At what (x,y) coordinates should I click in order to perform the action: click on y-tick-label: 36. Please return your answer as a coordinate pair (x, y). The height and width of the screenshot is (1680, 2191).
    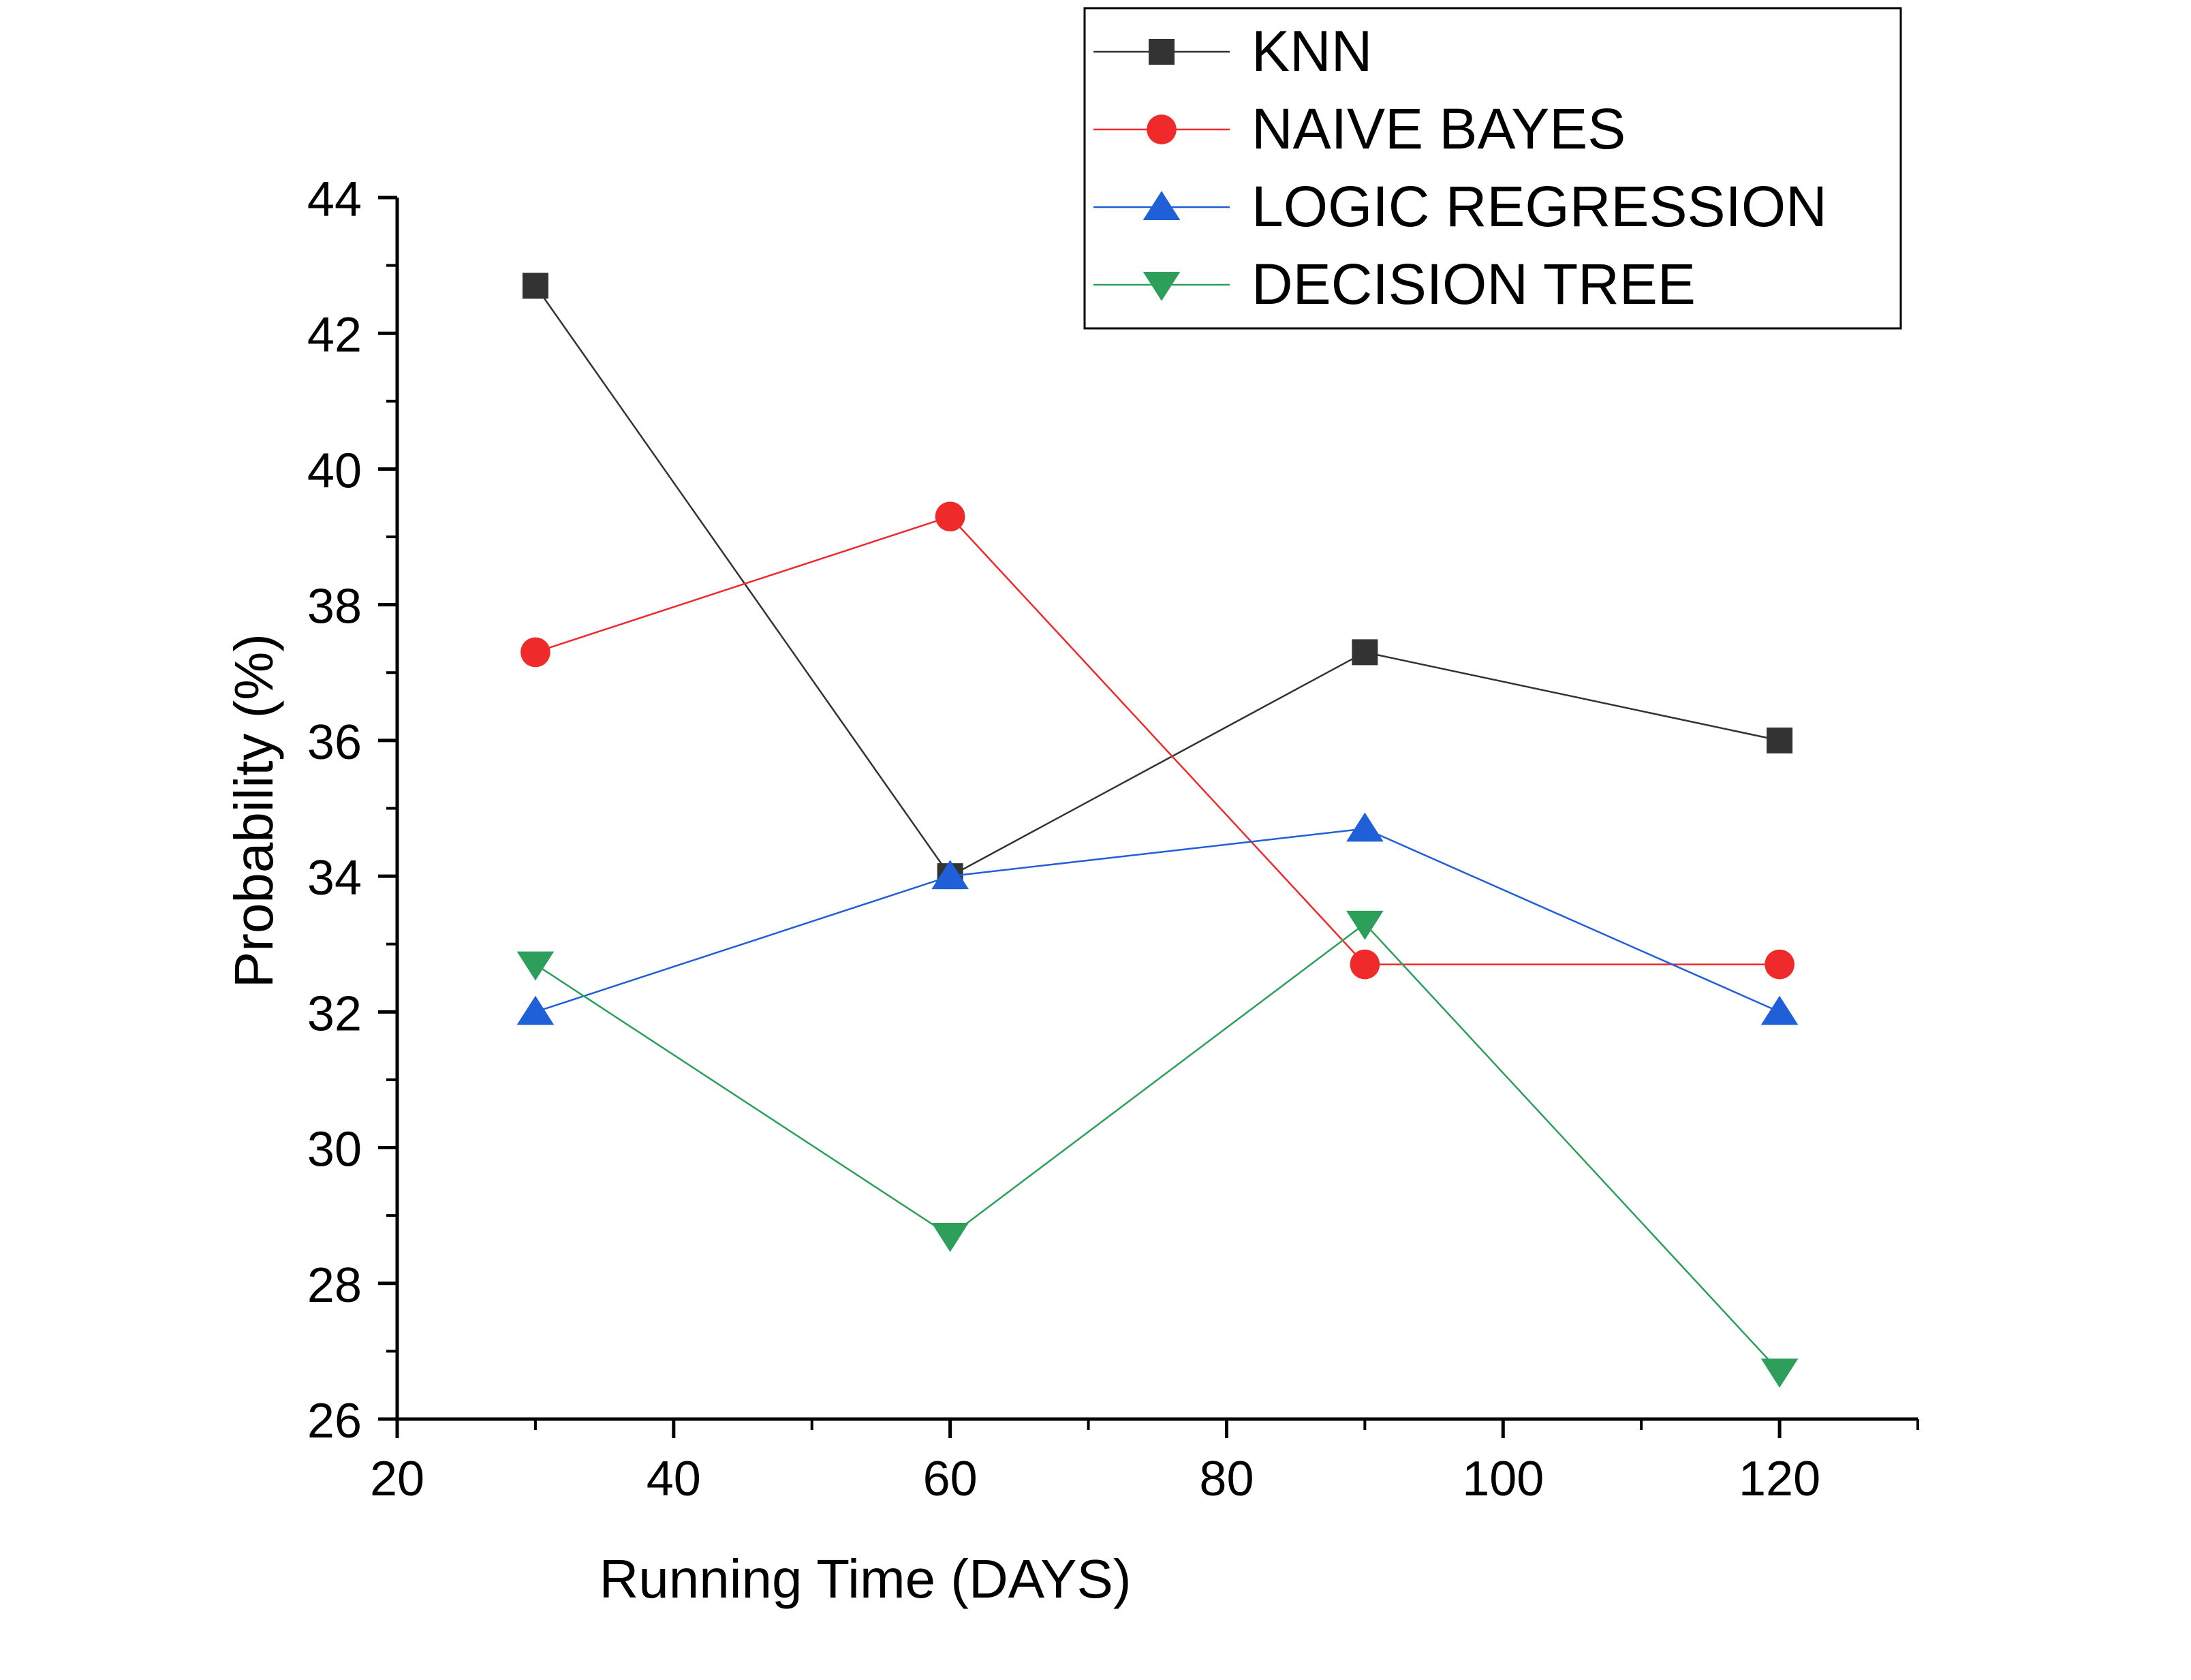
    Looking at the image, I should click on (334, 742).